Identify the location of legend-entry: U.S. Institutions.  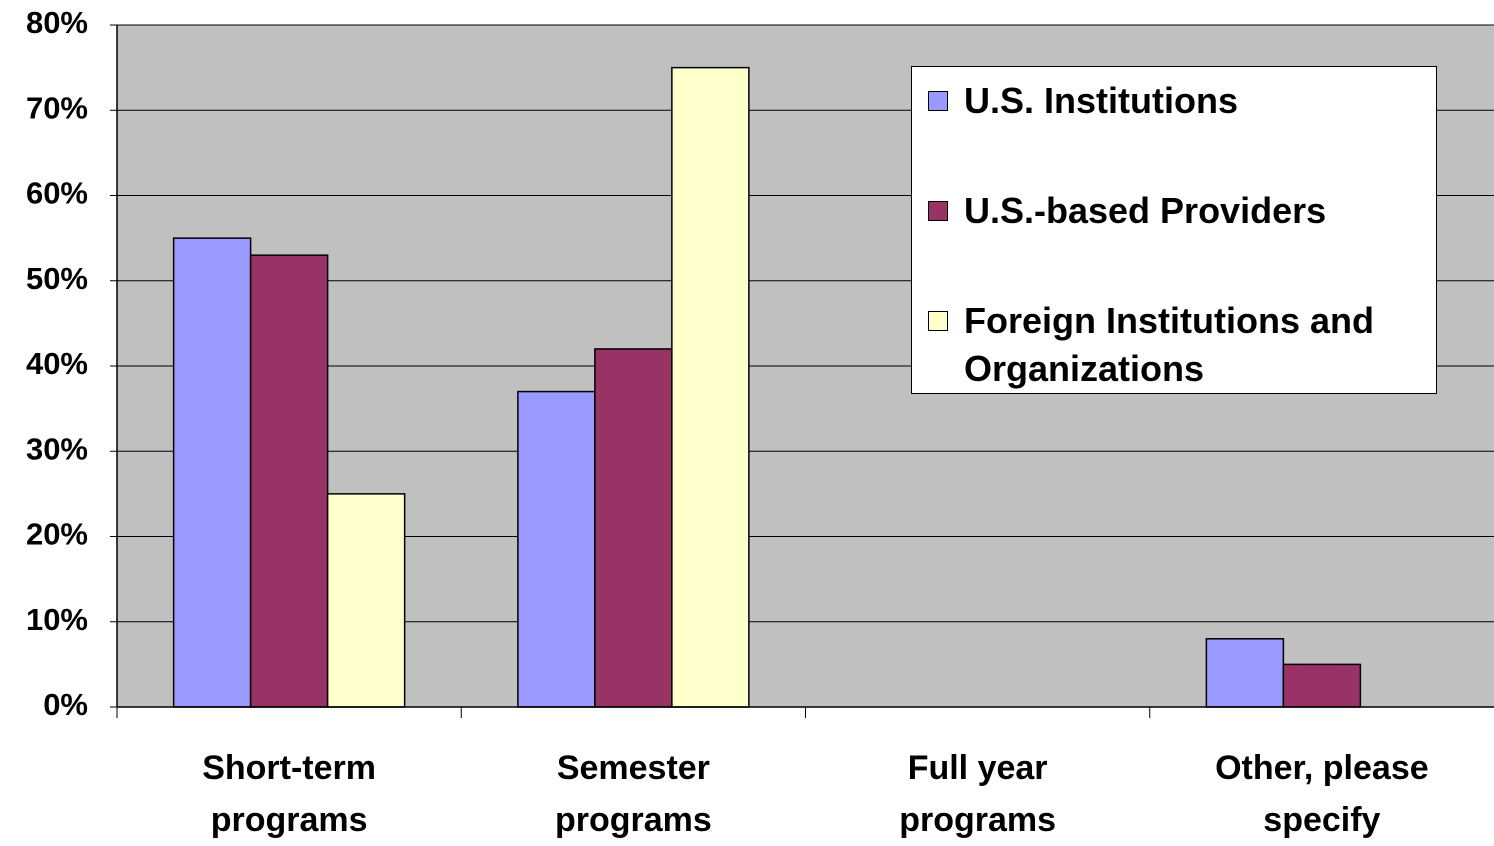
(1178, 101).